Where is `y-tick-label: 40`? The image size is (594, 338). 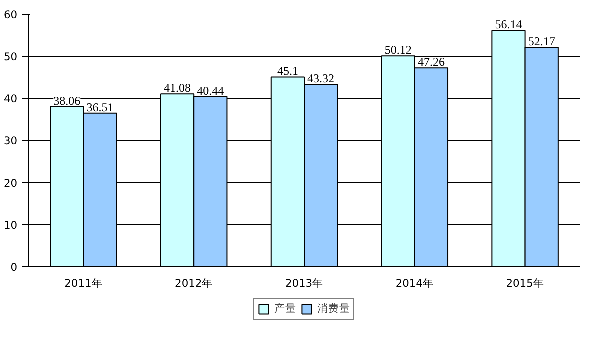
y-tick-label: 40 is located at coordinates (11, 99).